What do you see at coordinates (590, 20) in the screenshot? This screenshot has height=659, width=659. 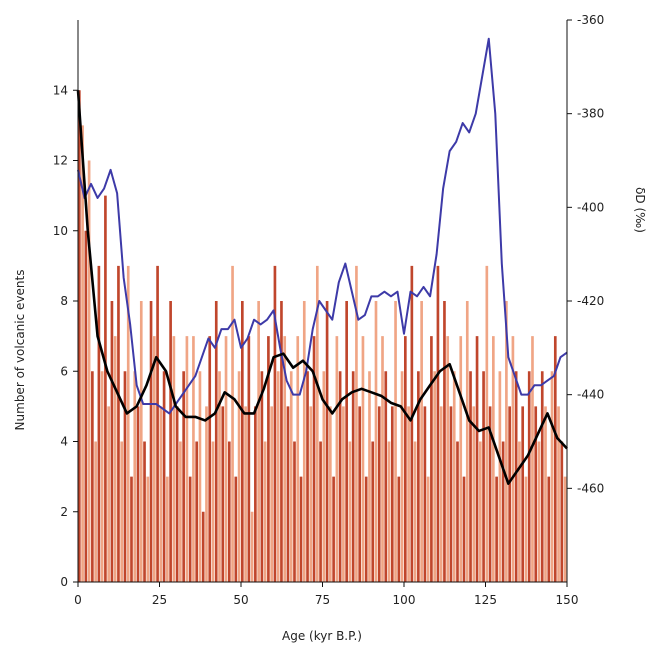 I see `y-right-tick-label: -360` at bounding box center [590, 20].